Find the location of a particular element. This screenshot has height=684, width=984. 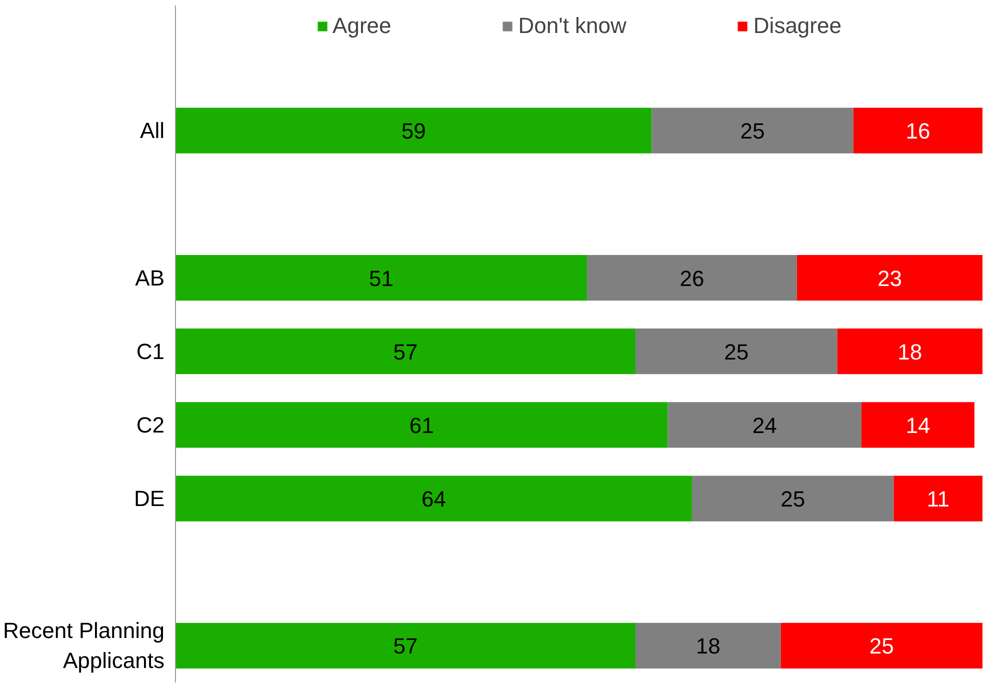

data-label: 61 is located at coordinates (421, 425).